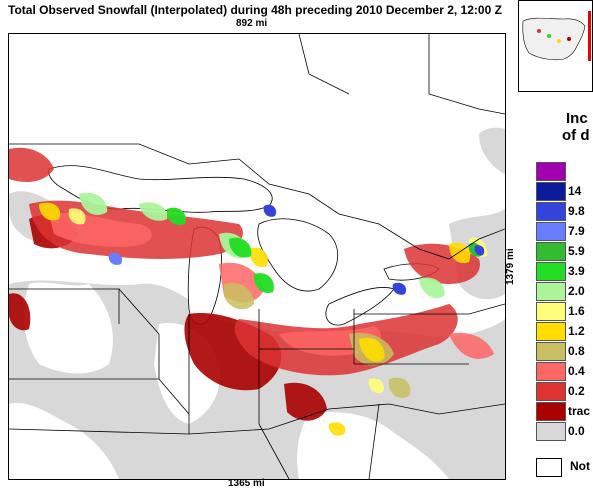 This screenshot has height=489, width=593. I want to click on legend-label-7: 1.6, so click(576, 311).